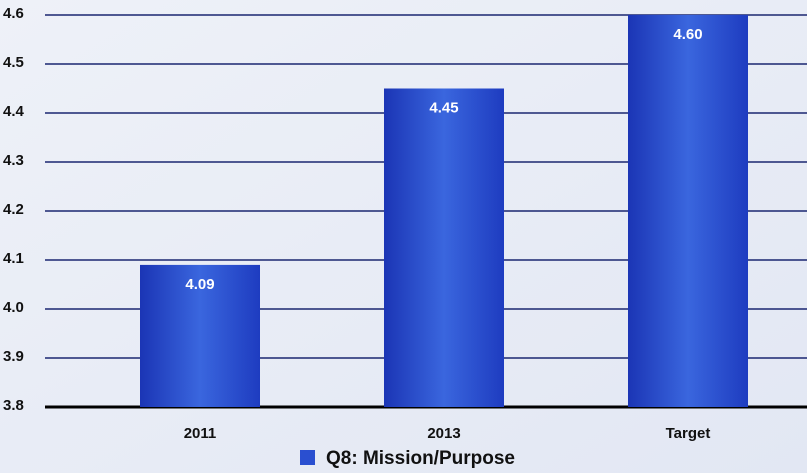  I want to click on x-tick-label: 2011, so click(200, 433).